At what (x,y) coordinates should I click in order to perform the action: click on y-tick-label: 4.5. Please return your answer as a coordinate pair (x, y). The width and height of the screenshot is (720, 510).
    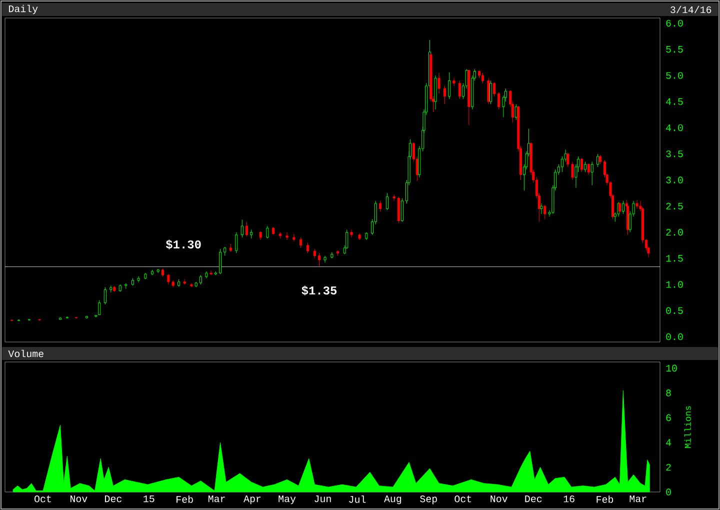
    Looking at the image, I should click on (674, 101).